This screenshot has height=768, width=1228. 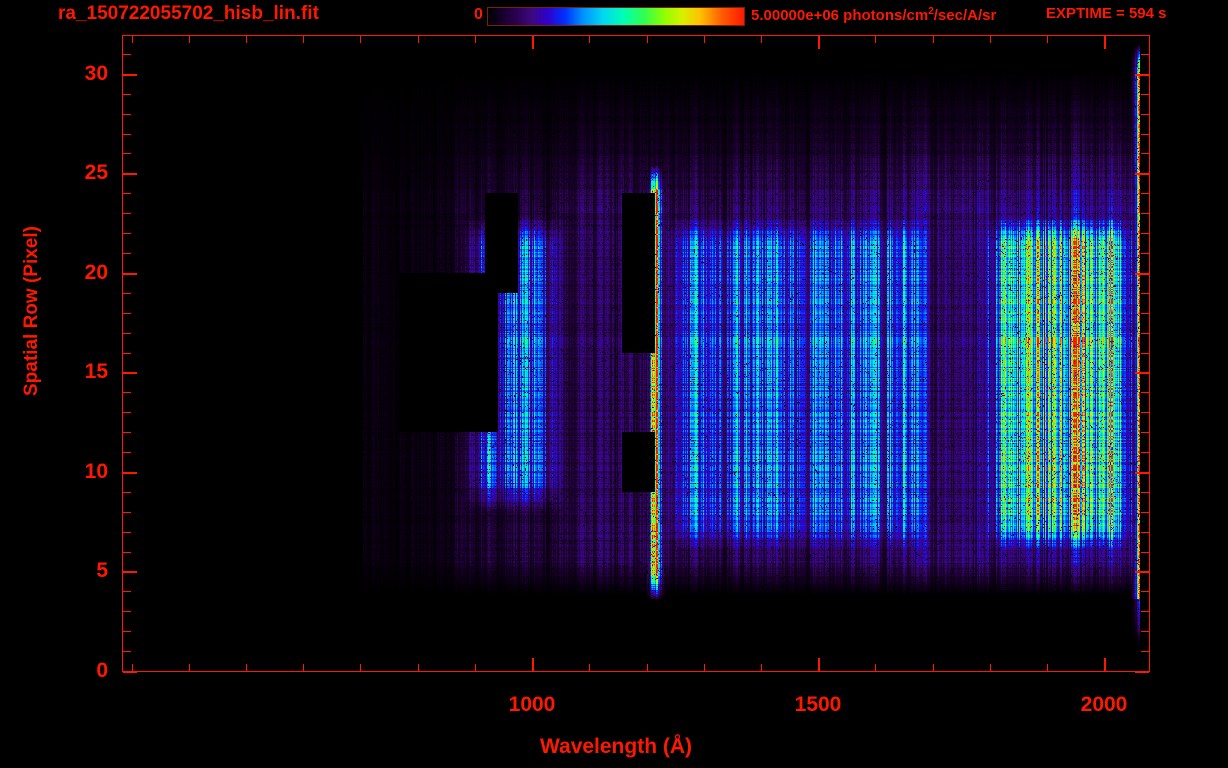 What do you see at coordinates (616, 16) in the screenshot?
I see `colorbar-gradient` at bounding box center [616, 16].